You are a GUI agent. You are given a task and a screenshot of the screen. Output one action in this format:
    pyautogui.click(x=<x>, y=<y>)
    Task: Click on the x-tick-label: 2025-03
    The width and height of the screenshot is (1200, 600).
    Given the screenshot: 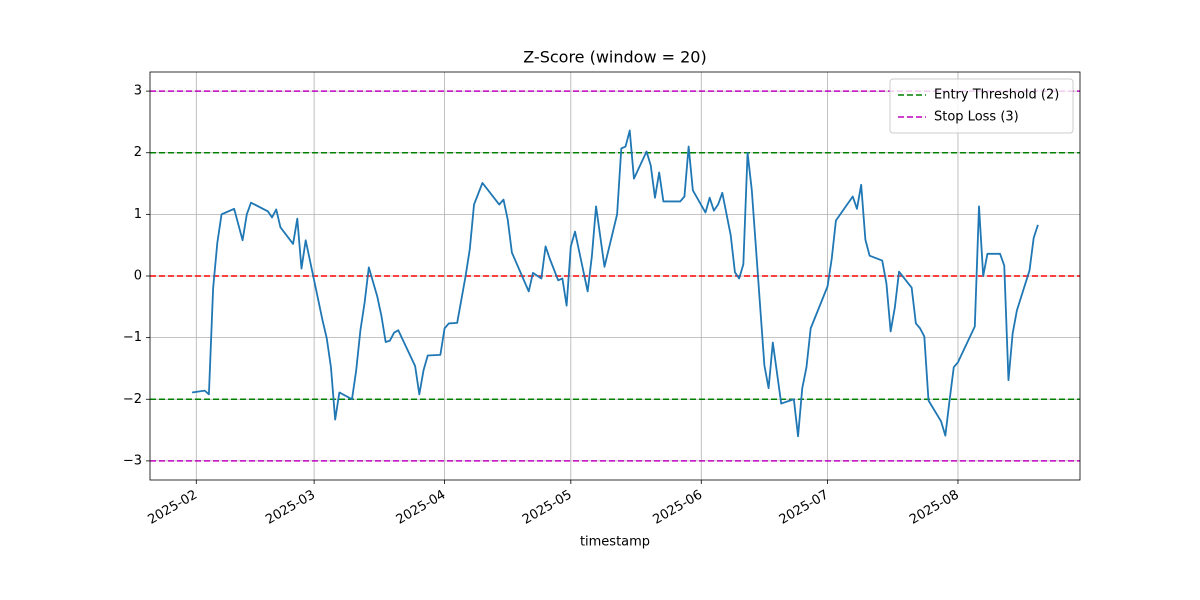 What is the action you would take?
    pyautogui.click(x=290, y=508)
    